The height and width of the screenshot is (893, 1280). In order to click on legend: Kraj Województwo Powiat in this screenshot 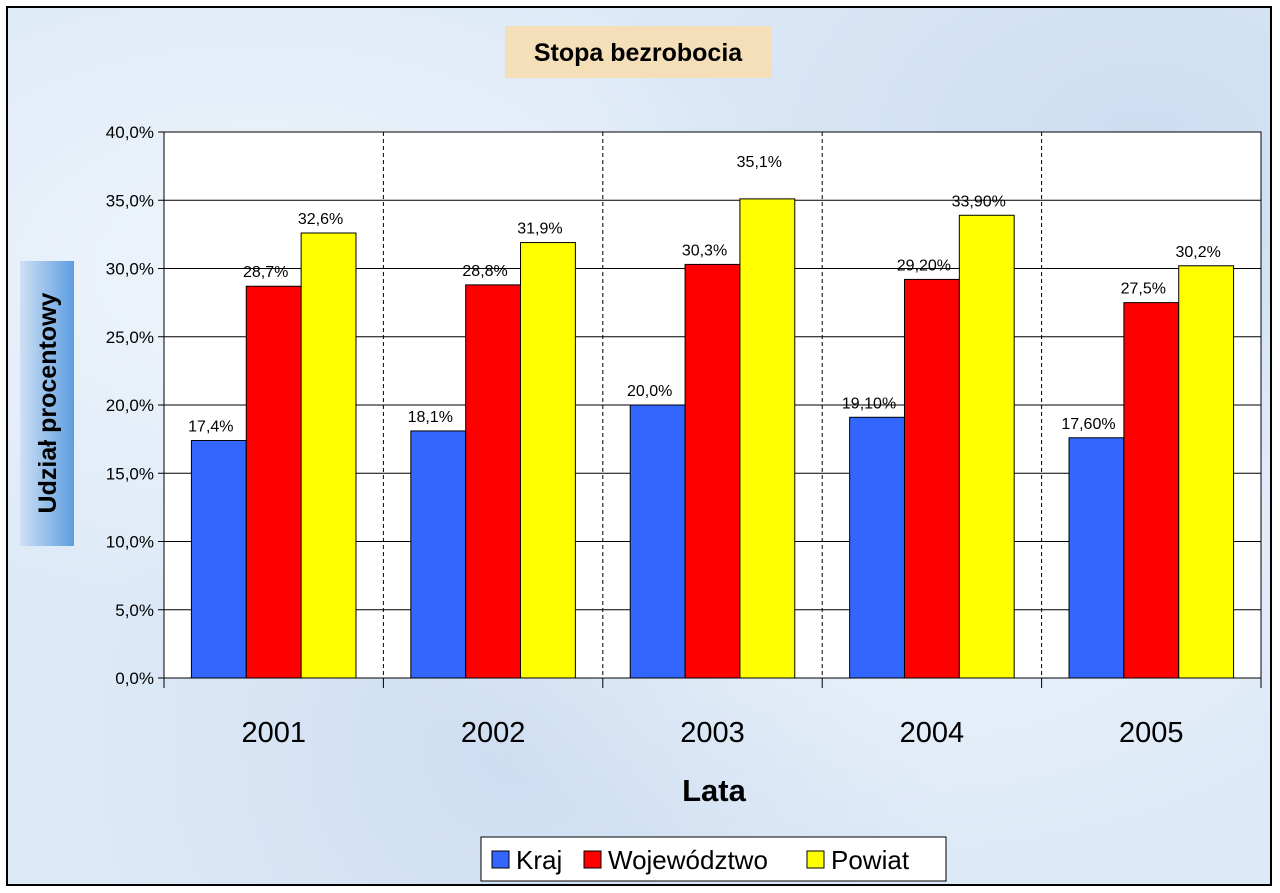, I will do `click(713, 859)`.